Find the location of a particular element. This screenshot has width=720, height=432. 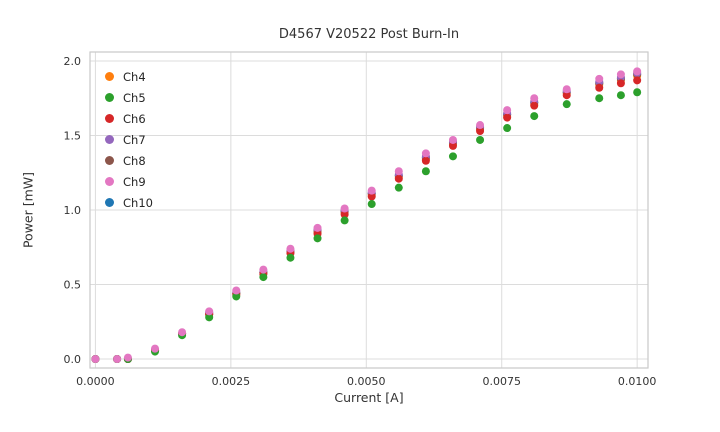

legend-label: Ch4 is located at coordinates (134, 76).